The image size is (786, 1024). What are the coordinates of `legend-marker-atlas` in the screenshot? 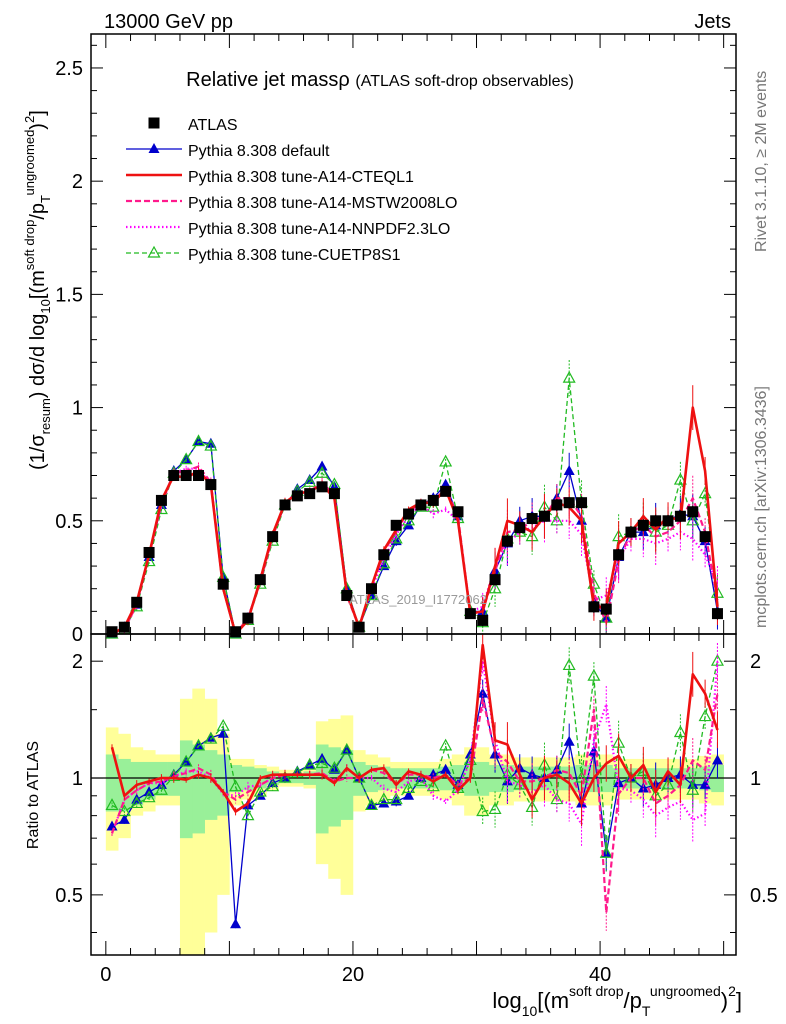 It's located at (154, 123).